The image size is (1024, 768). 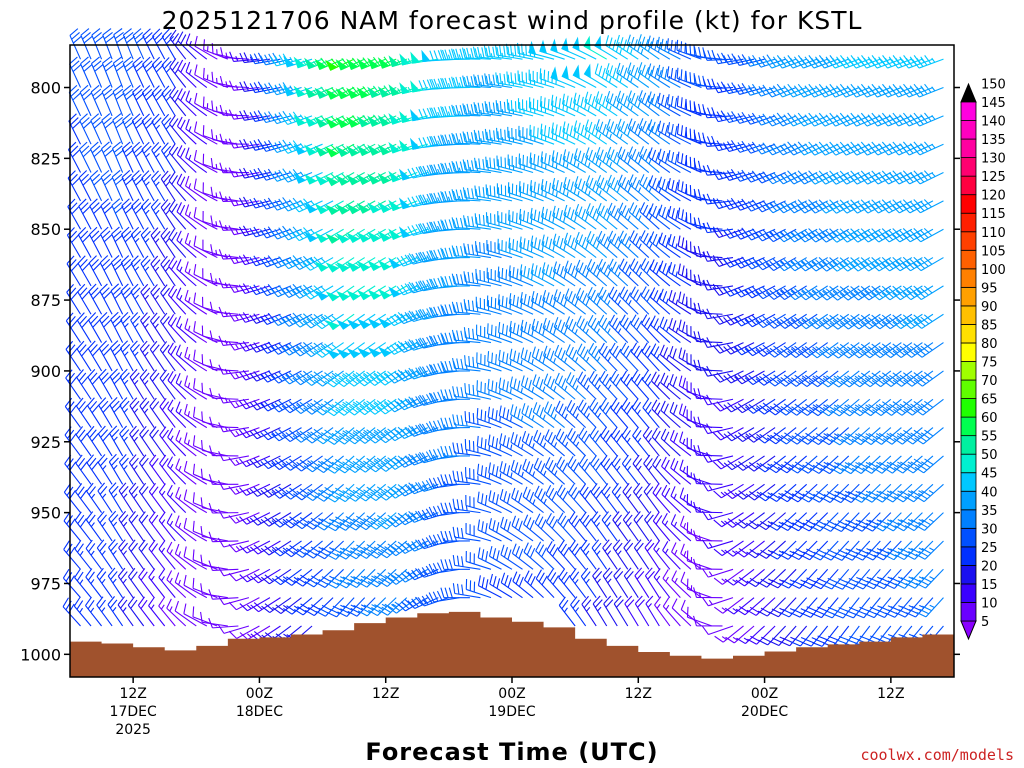 What do you see at coordinates (993, 270) in the screenshot?
I see `colorbar-tick-label: 100` at bounding box center [993, 270].